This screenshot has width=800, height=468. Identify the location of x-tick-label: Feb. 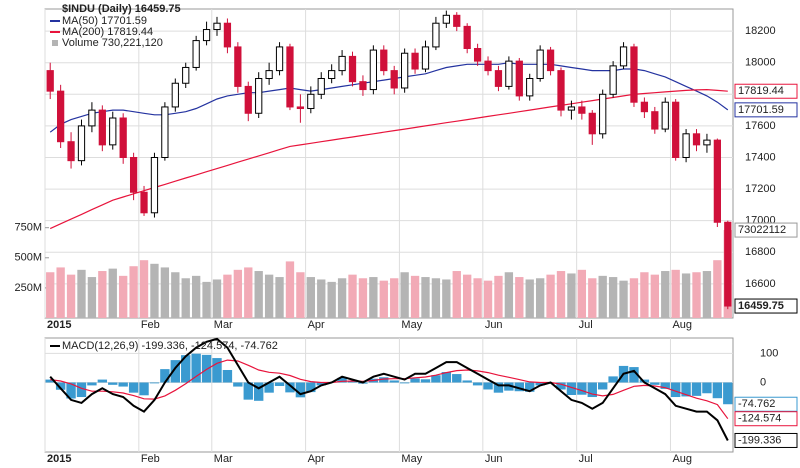
(150, 325).